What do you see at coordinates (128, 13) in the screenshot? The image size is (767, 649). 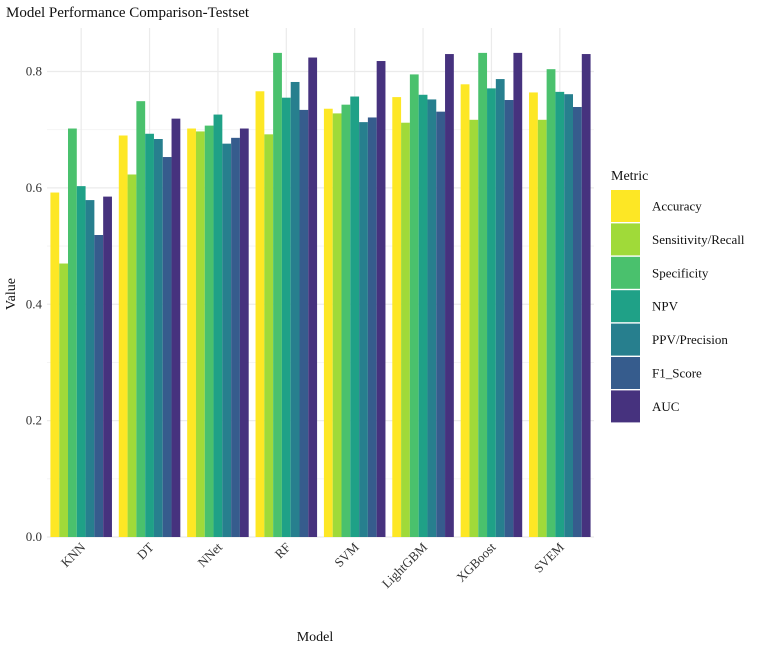 I see `chart-title: Model Performance Comparison-Testset` at bounding box center [128, 13].